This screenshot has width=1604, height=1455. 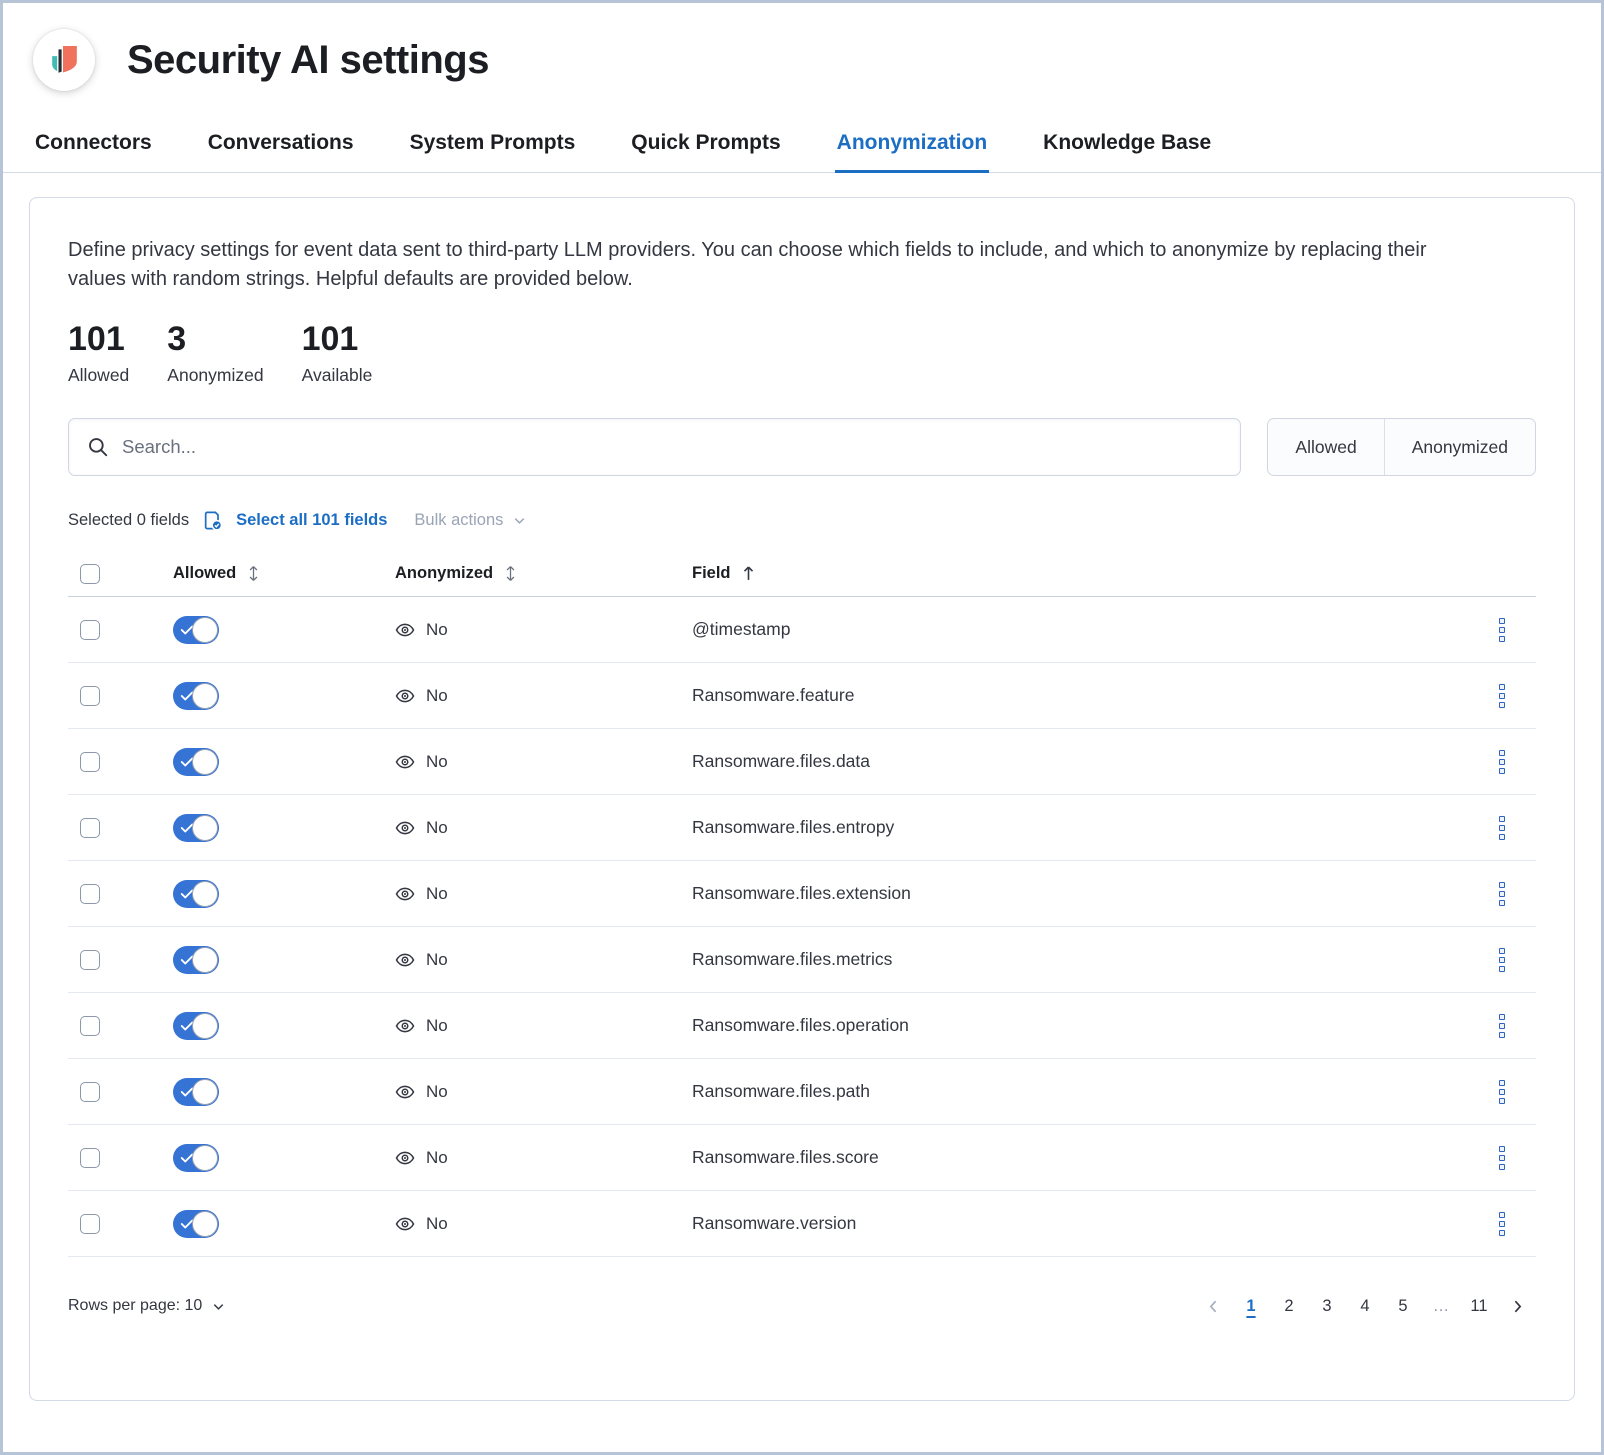 I want to click on bulk-actions-button: Bulk actions, so click(x=470, y=520).